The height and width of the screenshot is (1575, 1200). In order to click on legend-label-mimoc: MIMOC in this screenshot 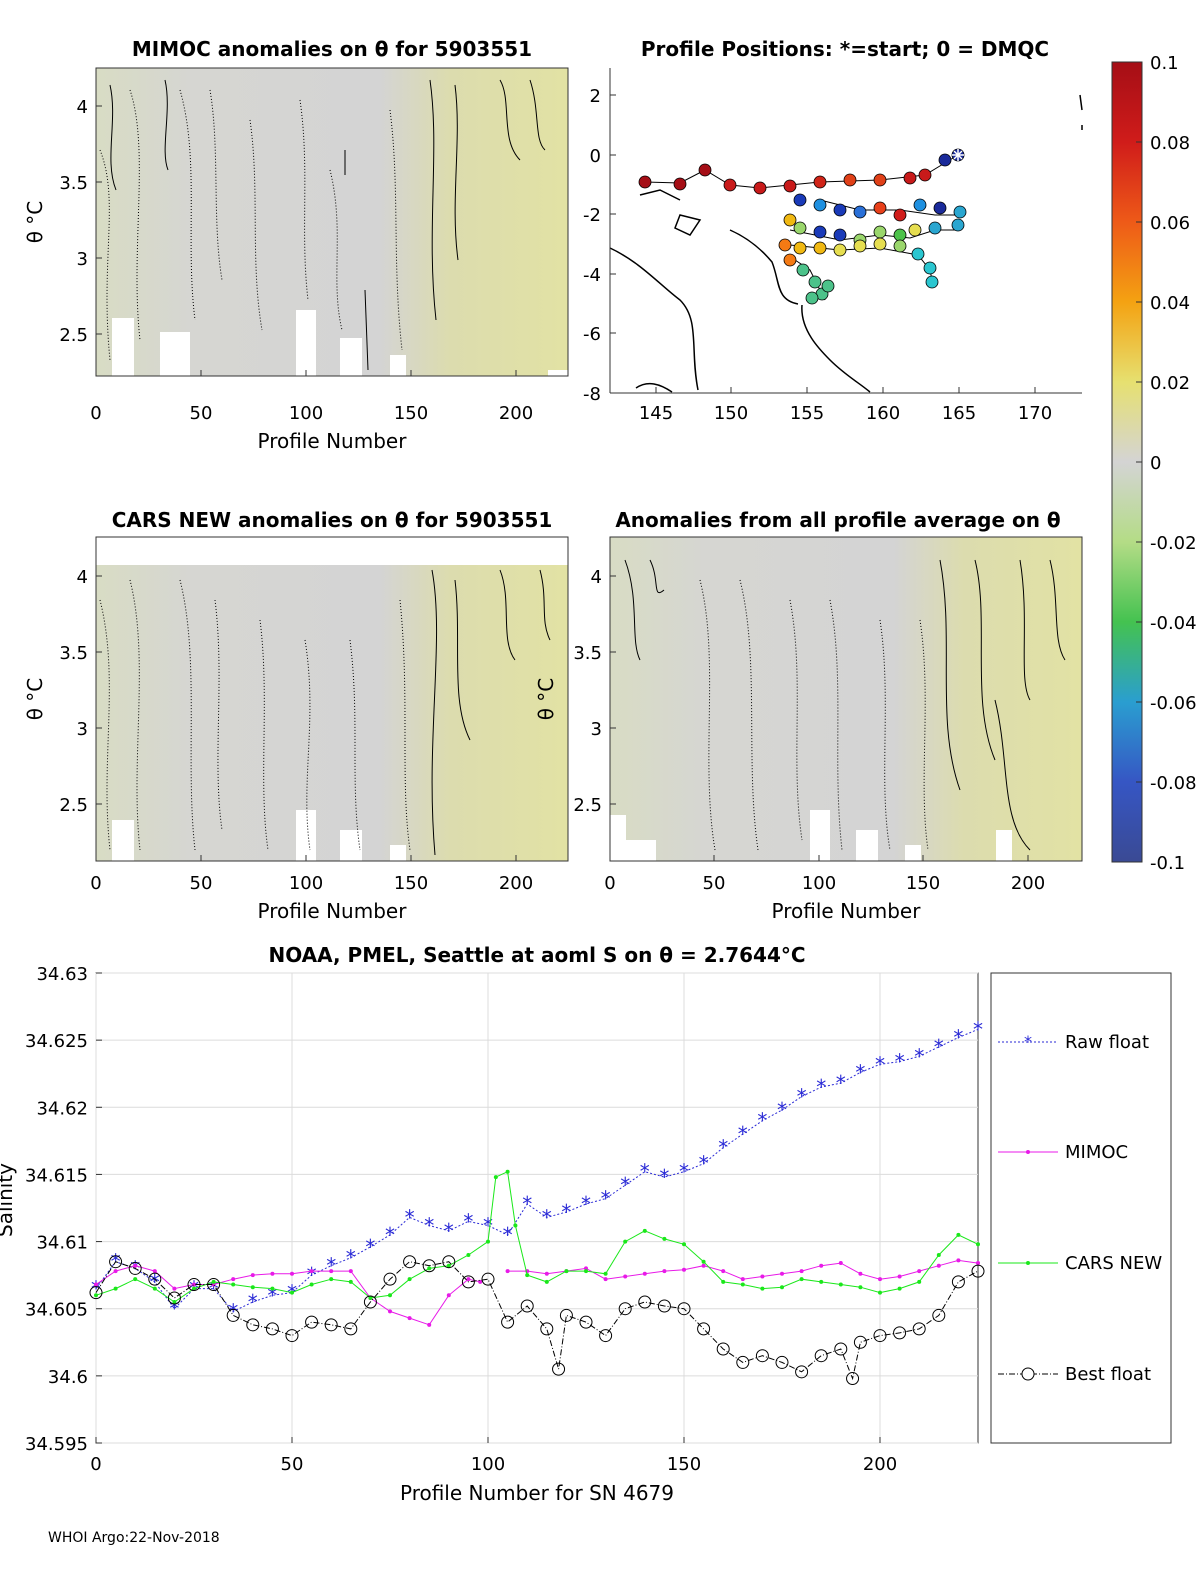, I will do `click(1096, 1152)`.